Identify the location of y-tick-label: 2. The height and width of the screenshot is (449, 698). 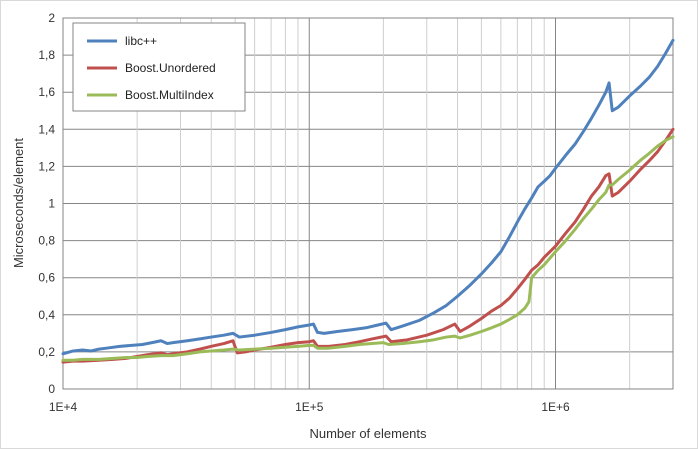
(51, 18).